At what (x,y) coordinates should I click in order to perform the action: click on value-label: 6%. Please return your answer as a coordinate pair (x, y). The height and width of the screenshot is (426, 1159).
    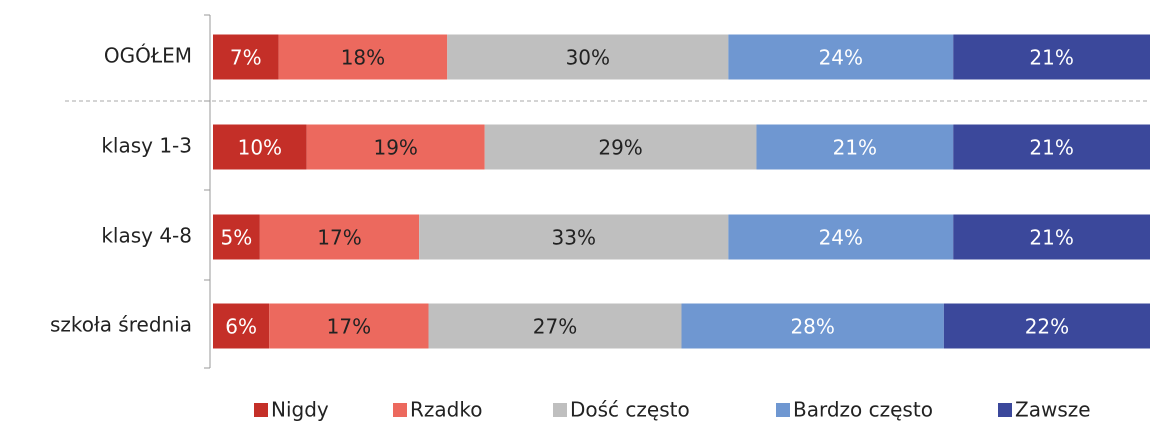
    Looking at the image, I should click on (241, 327).